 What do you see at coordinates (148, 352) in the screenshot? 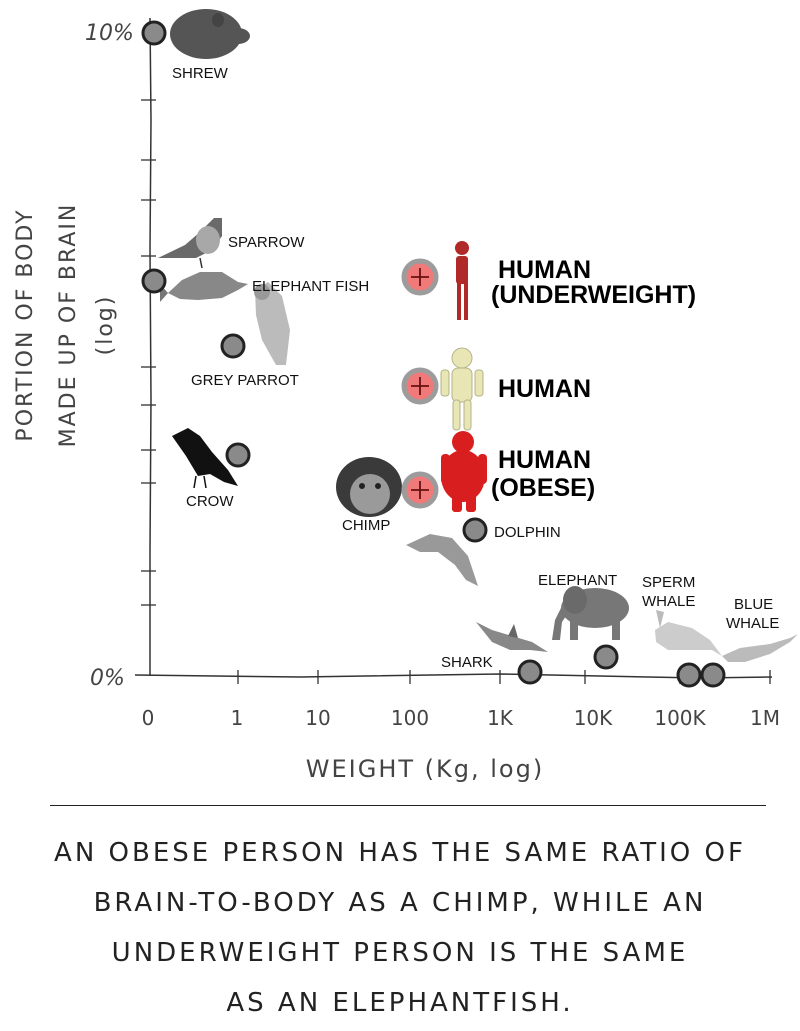
I see `y-axis-ticks` at bounding box center [148, 352].